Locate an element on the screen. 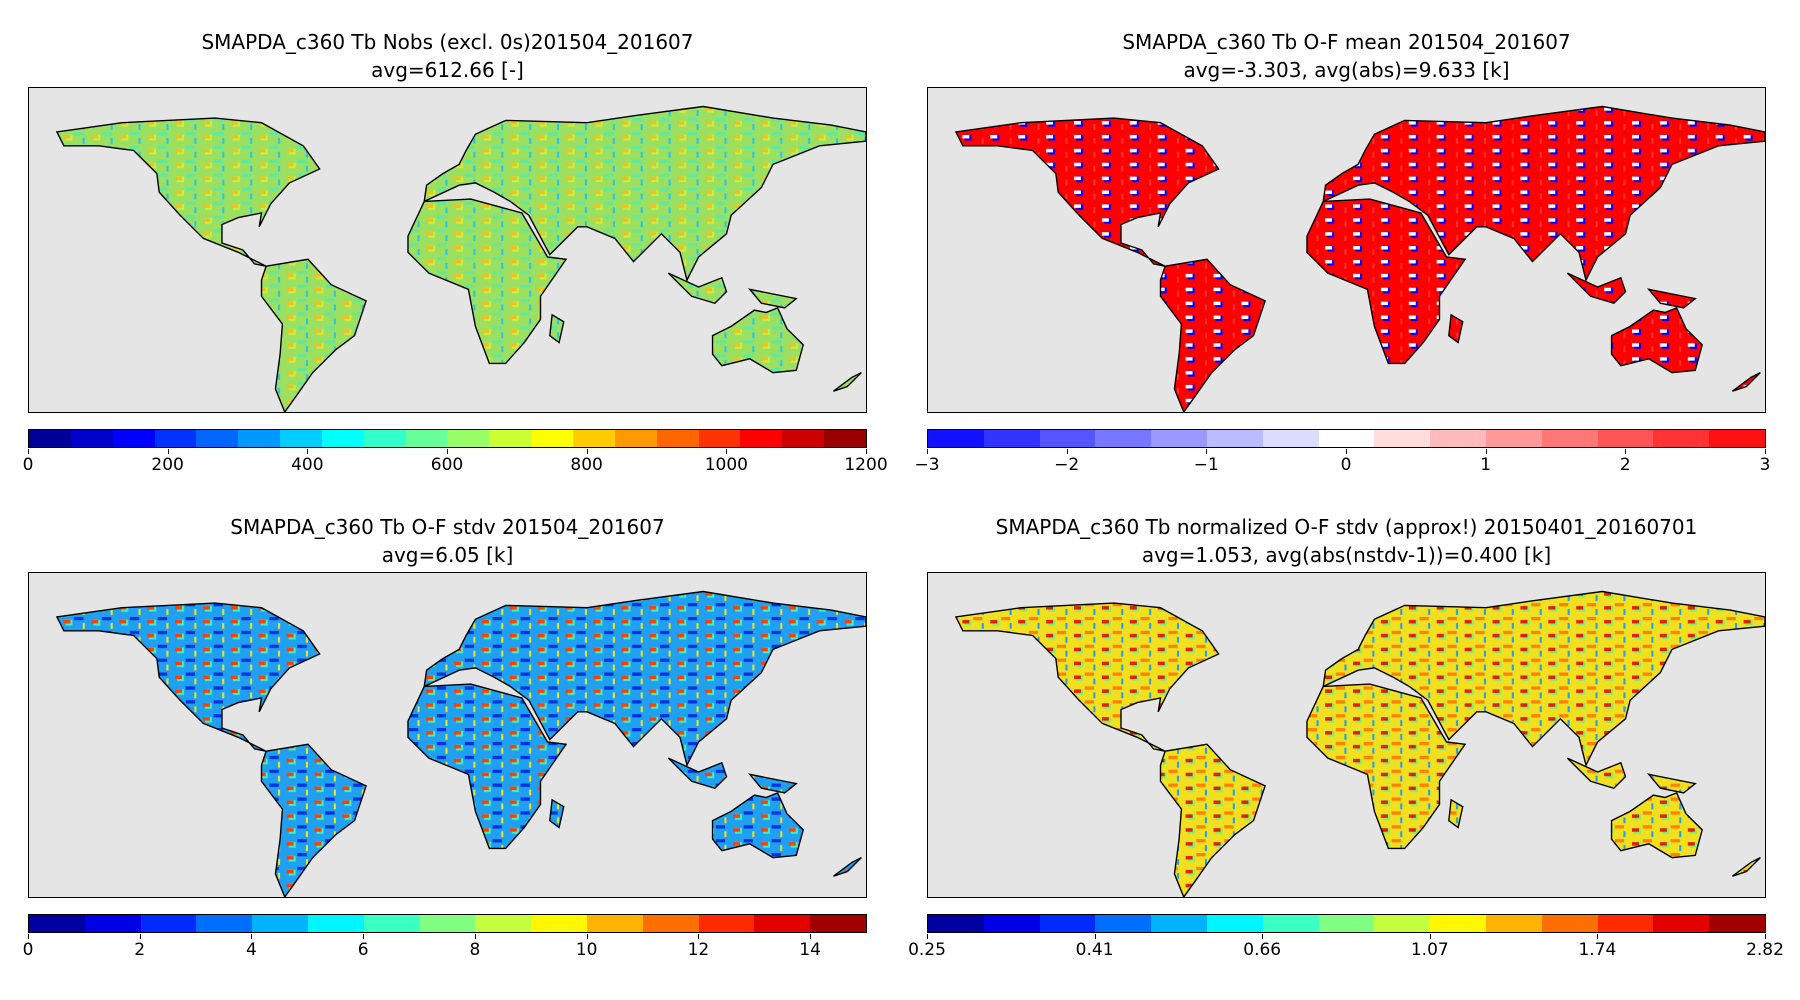 Image resolution: width=1800 pixels, height=1000 pixels. tick-label: −1 is located at coordinates (1206, 465).